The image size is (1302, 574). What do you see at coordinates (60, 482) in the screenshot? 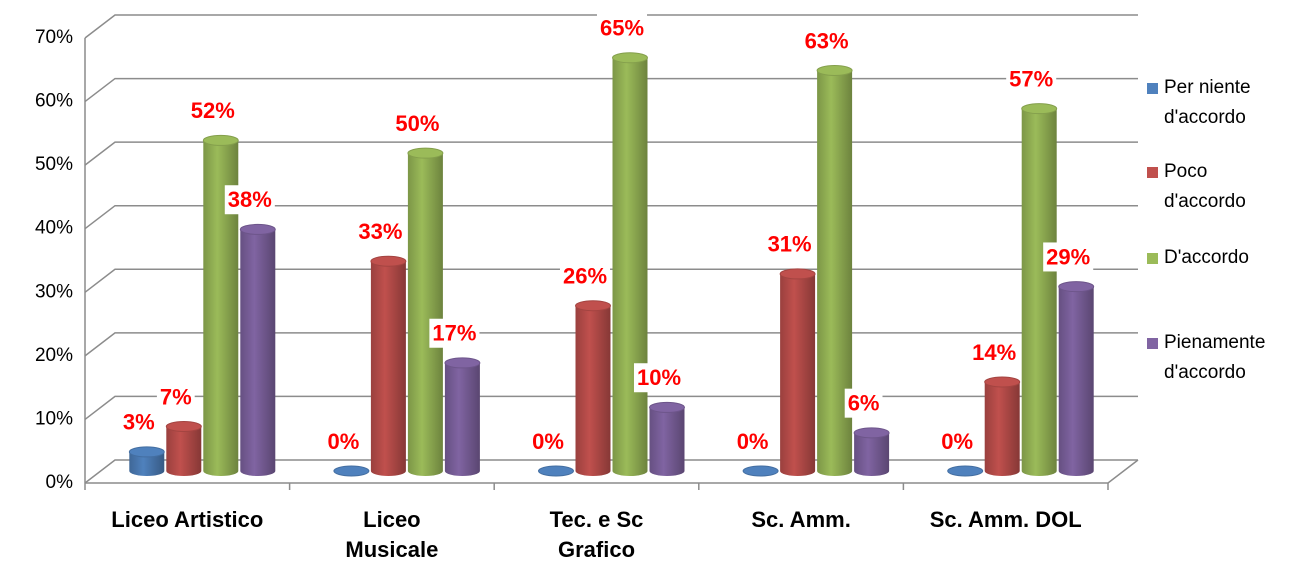
I see `y-tick-label: 0%` at bounding box center [60, 482].